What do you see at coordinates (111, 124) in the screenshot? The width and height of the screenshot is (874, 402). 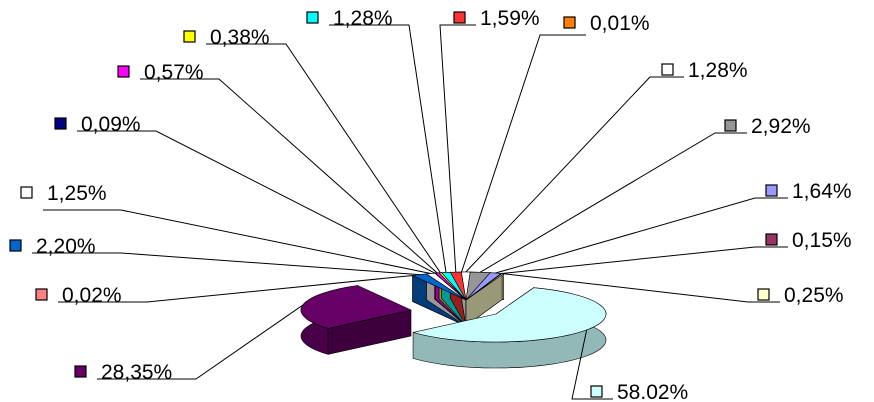 I see `data-label: 0,09%` at bounding box center [111, 124].